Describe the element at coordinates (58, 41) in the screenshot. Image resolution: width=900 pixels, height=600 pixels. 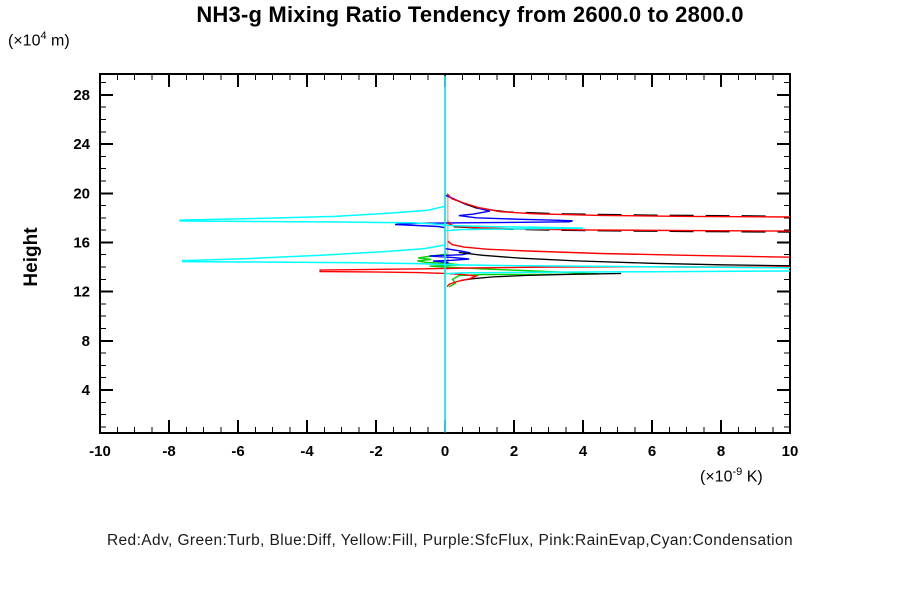
I see `y-unit-suffix: m)` at that location.